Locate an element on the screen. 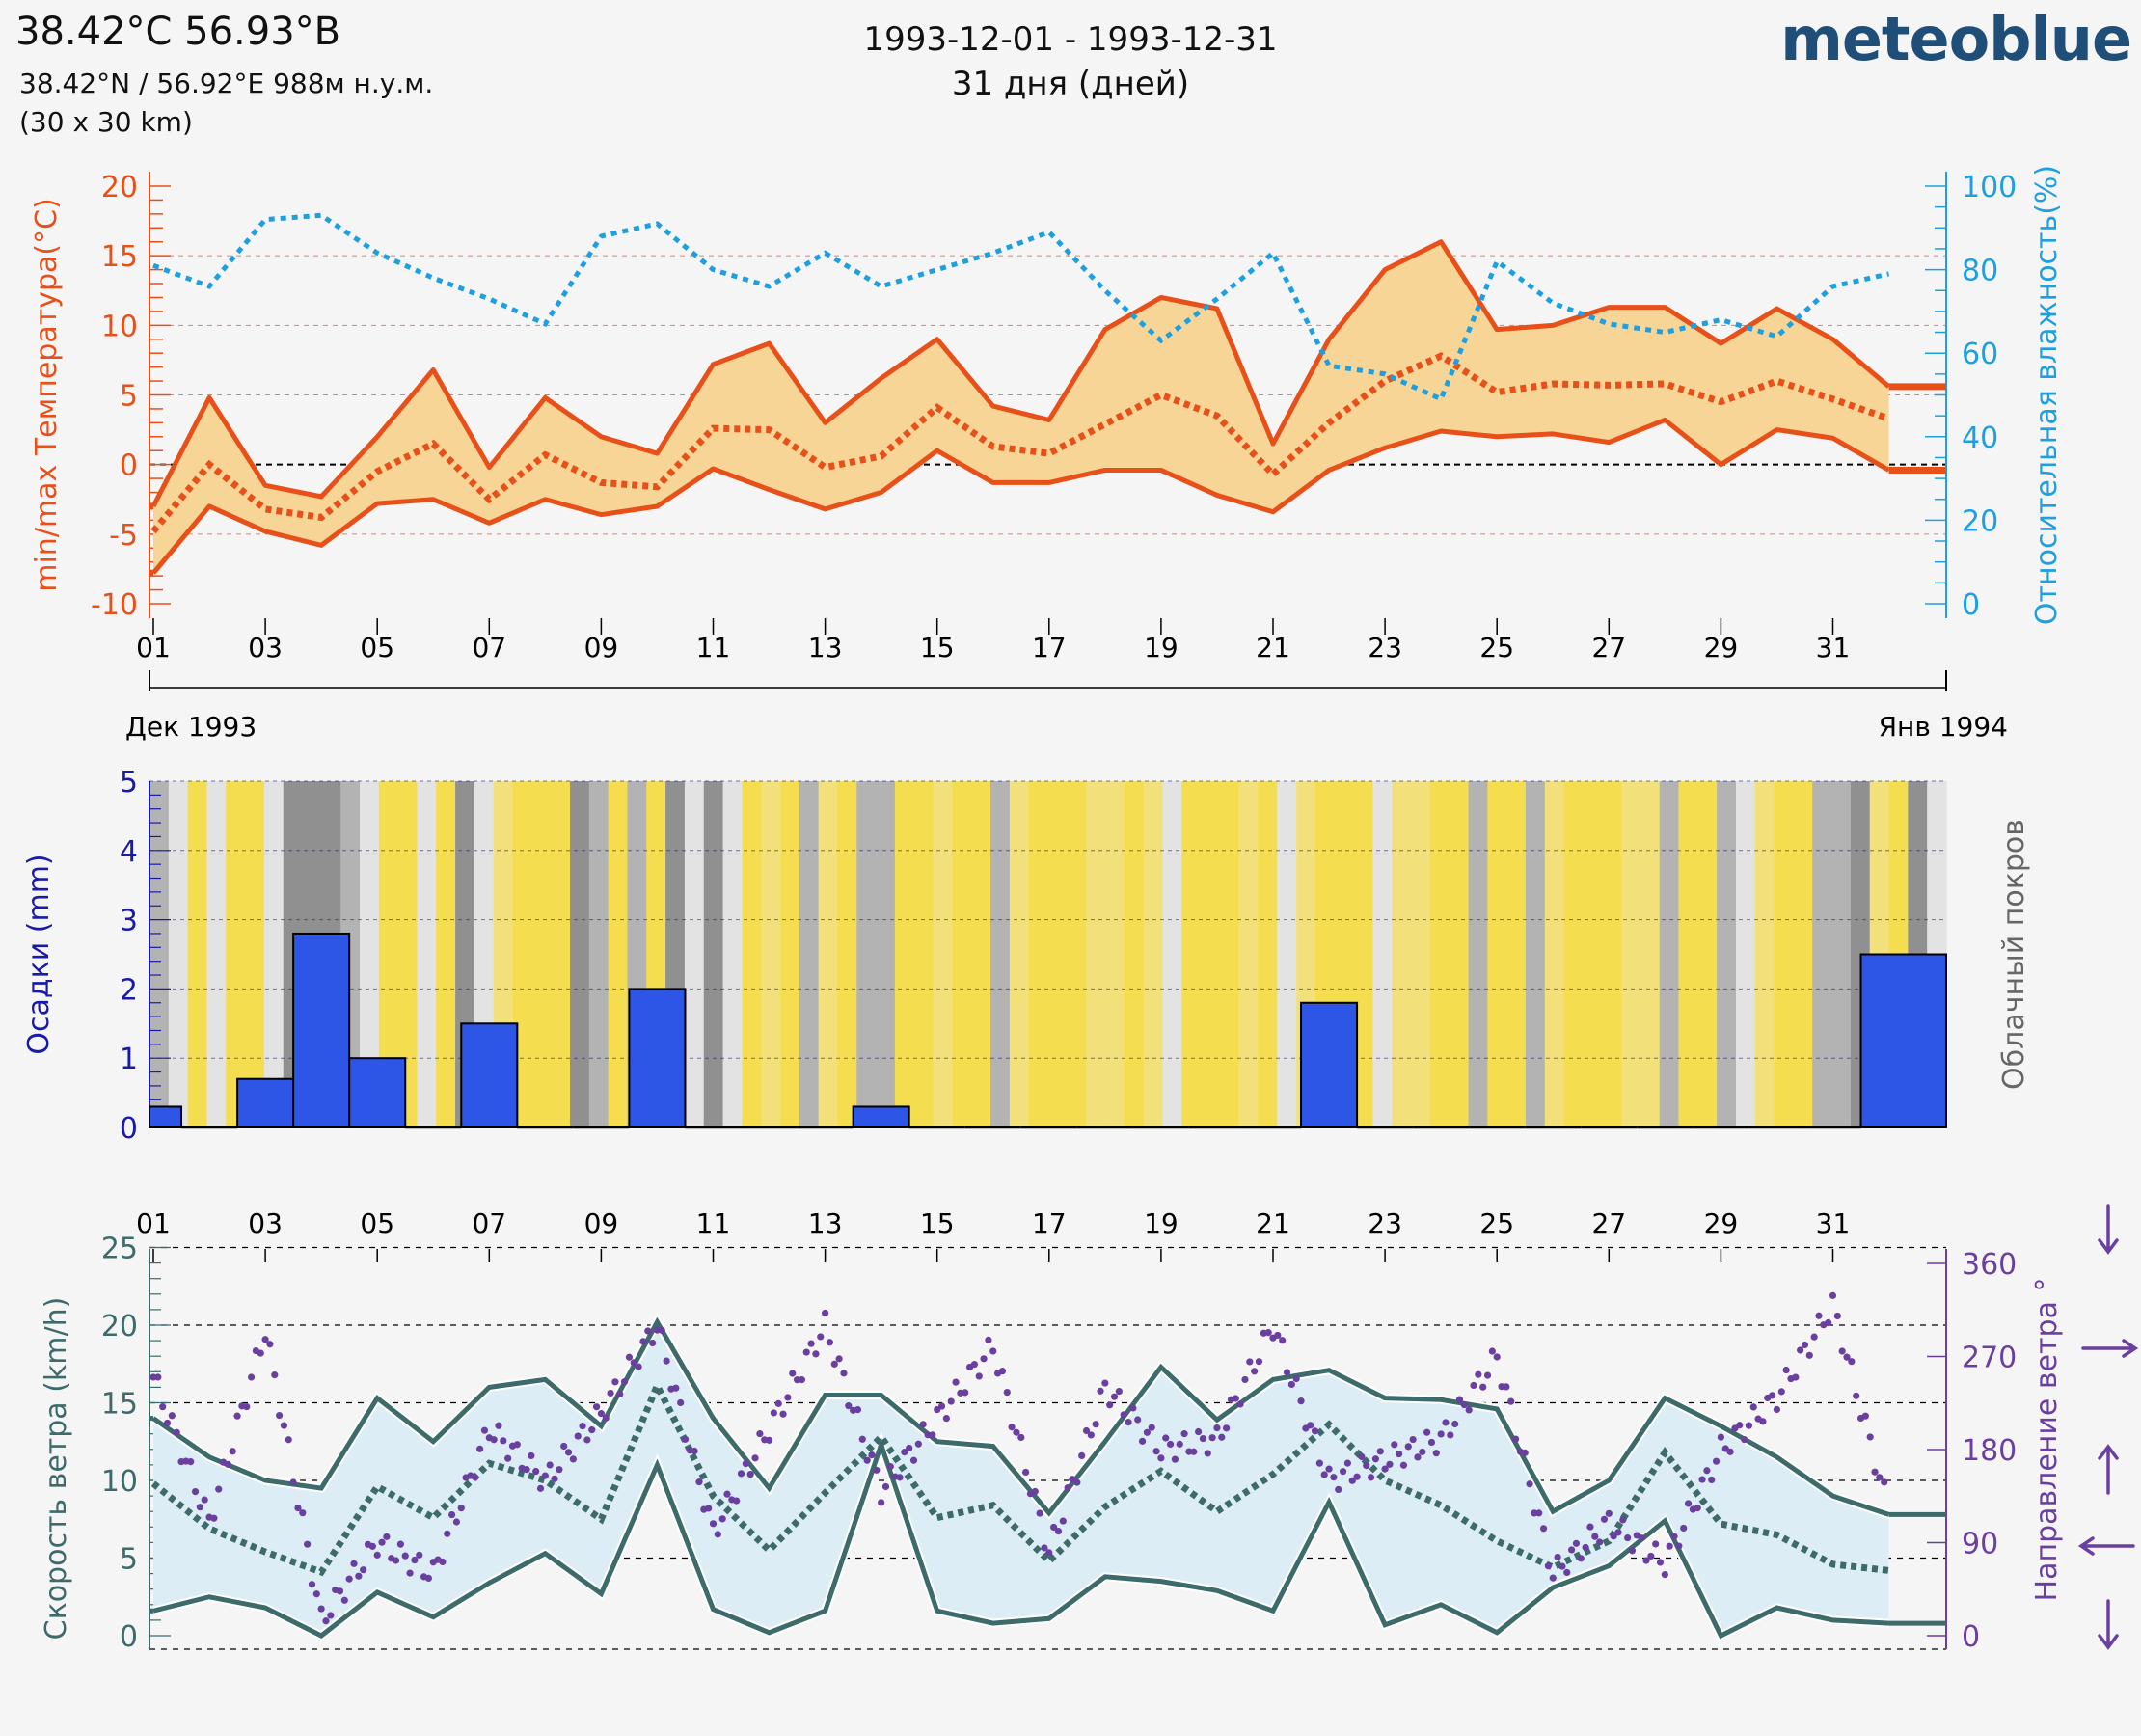  precip-tick-label: 1 is located at coordinates (129, 1060).